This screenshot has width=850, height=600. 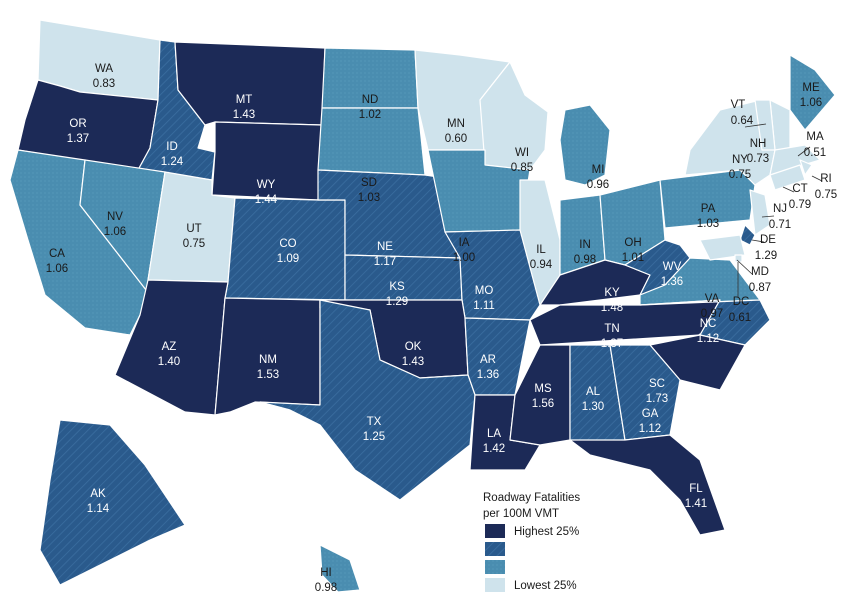 What do you see at coordinates (522, 168) in the screenshot?
I see `state-value-wi: 0.85` at bounding box center [522, 168].